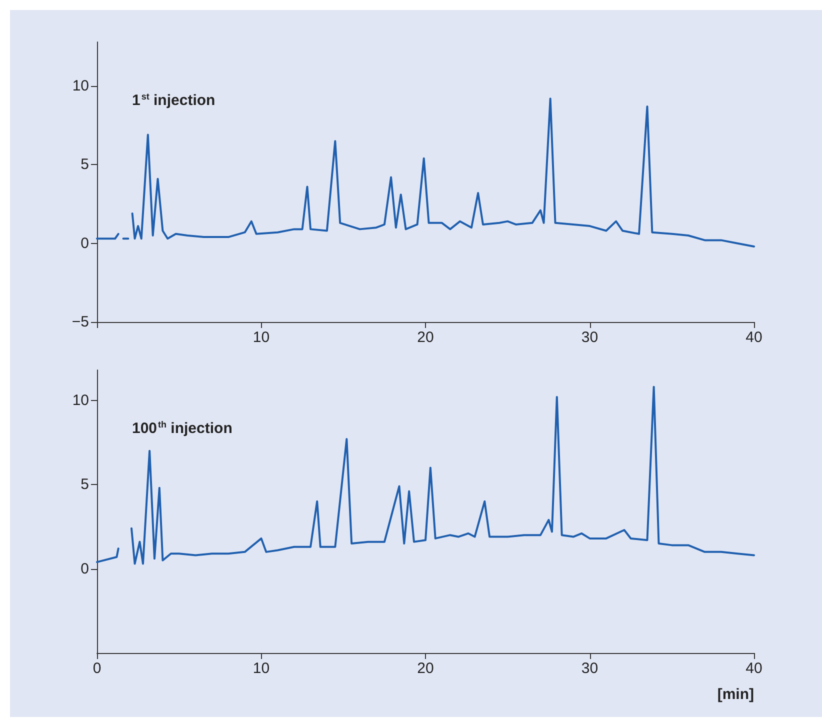 The image size is (822, 727). Describe the element at coordinates (97, 668) in the screenshot. I see `x-tick-label: 0` at that location.